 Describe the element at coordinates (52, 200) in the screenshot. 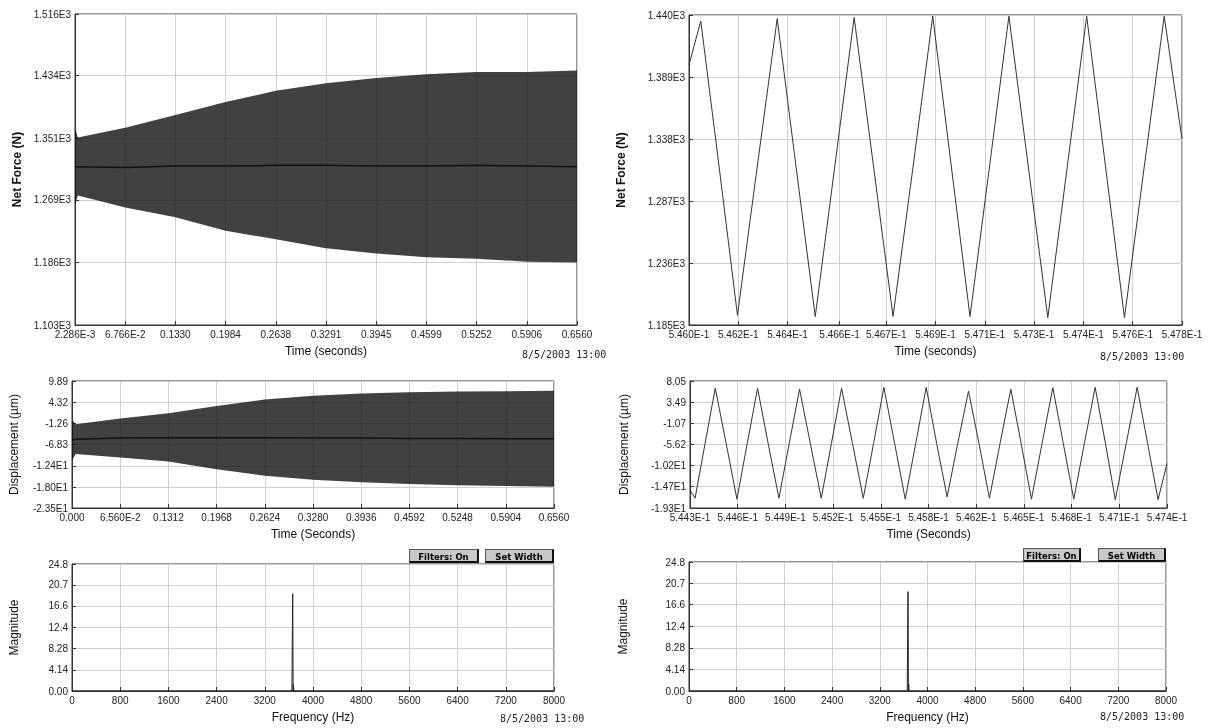

I see `y-tick-label: 1.269E3` at that location.